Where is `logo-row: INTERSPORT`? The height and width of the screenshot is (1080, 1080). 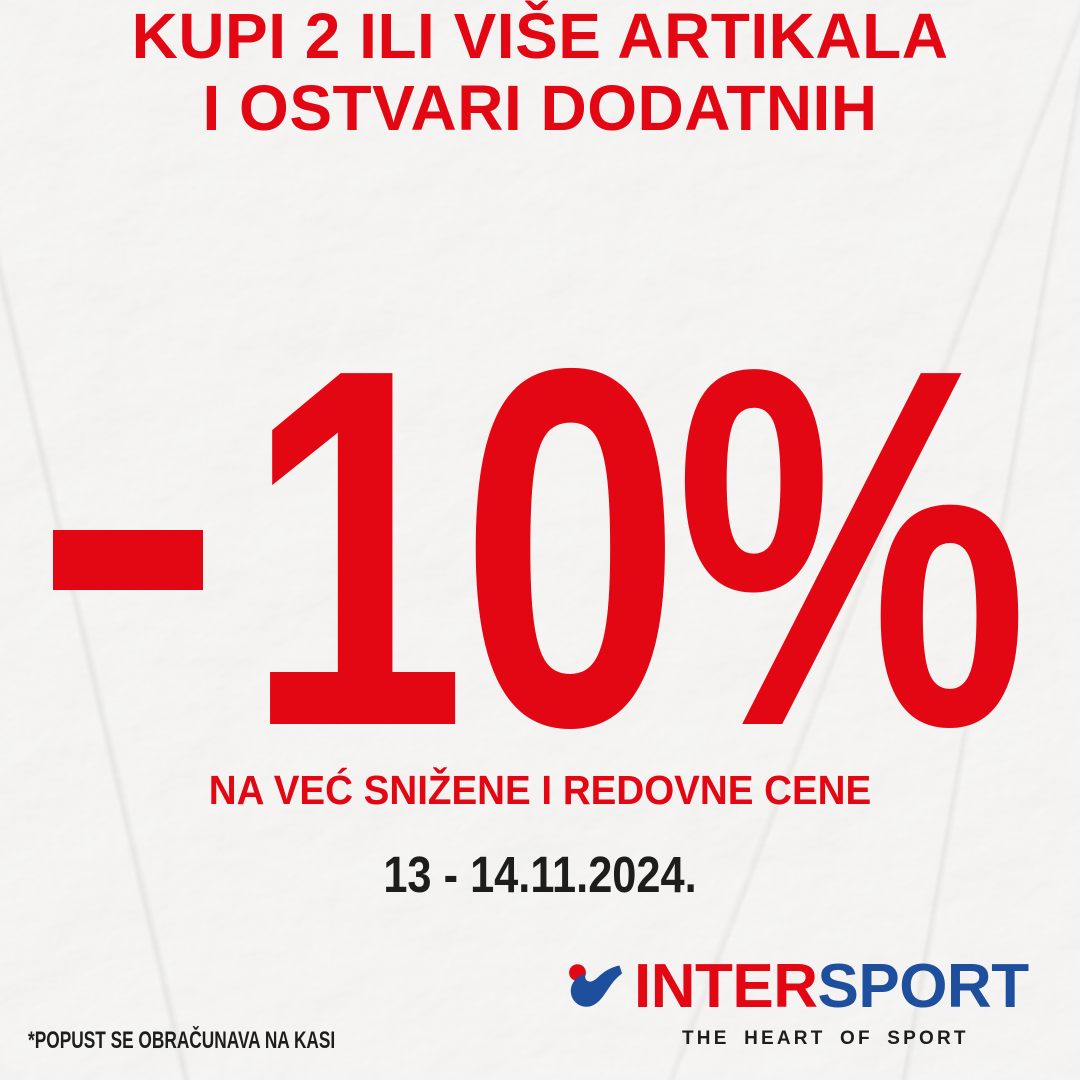 logo-row: INTERSPORT is located at coordinates (797, 987).